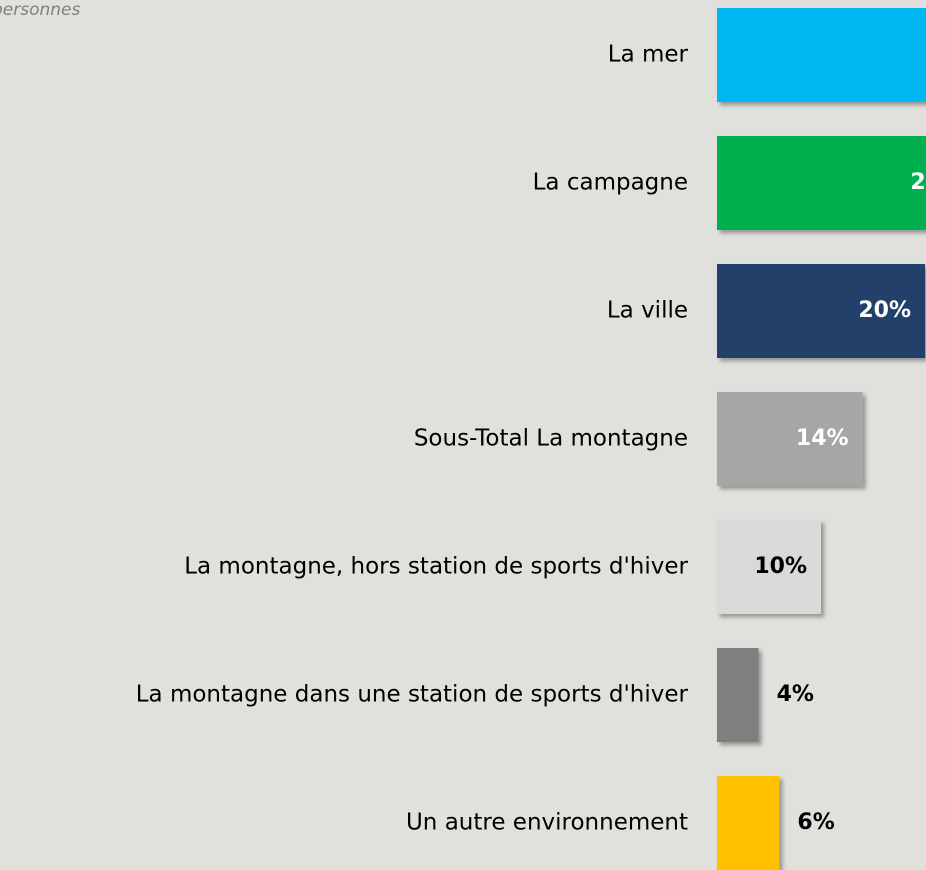  What do you see at coordinates (610, 183) in the screenshot?
I see `category-label: La campagne` at bounding box center [610, 183].